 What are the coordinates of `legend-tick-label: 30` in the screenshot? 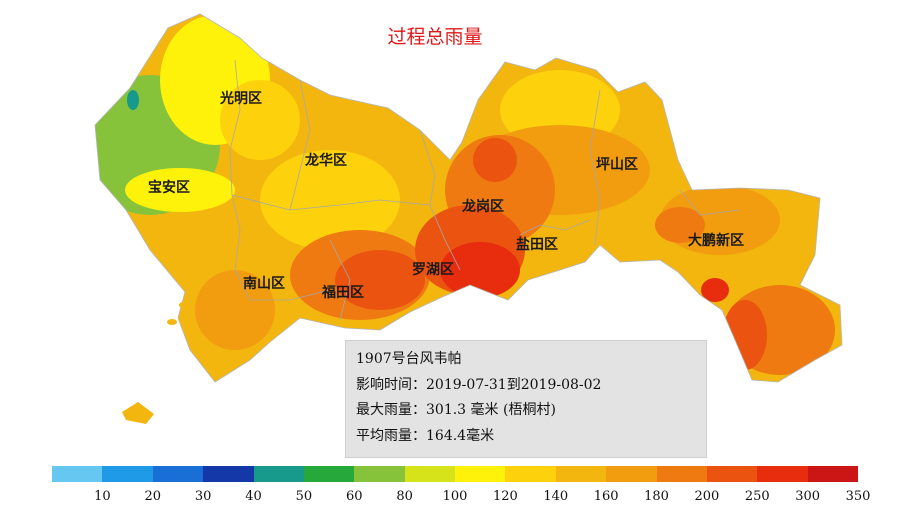 It's located at (203, 496).